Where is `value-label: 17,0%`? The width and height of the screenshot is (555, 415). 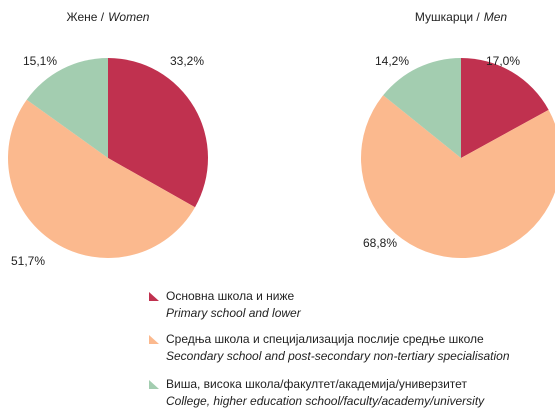 value-label: 17,0% is located at coordinates (503, 61).